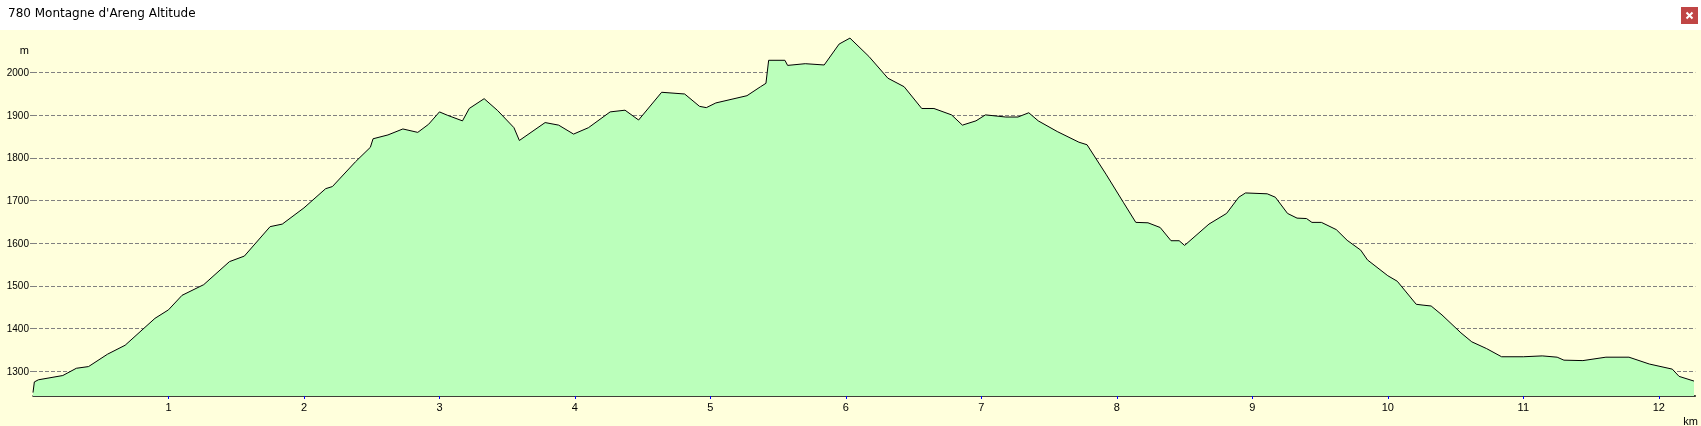 Image resolution: width=1701 pixels, height=426 pixels. What do you see at coordinates (1116, 406) in the screenshot?
I see `x-tick-label: 8` at bounding box center [1116, 406].